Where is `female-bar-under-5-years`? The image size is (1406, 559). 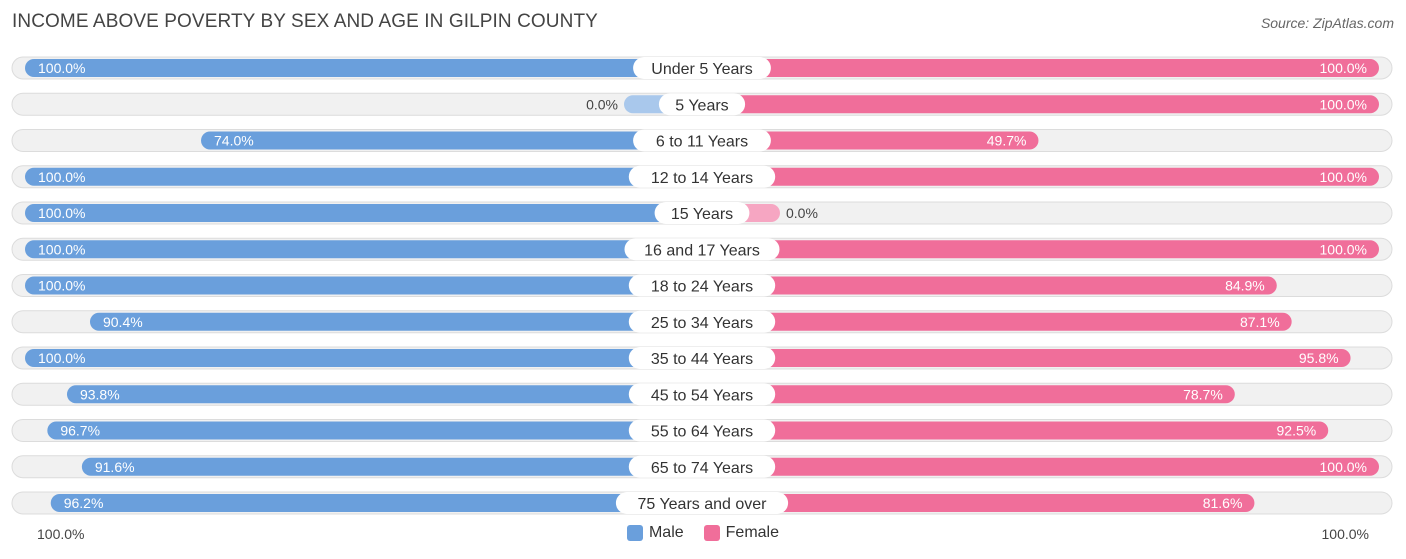 female-bar-under-5-years is located at coordinates (1036, 68).